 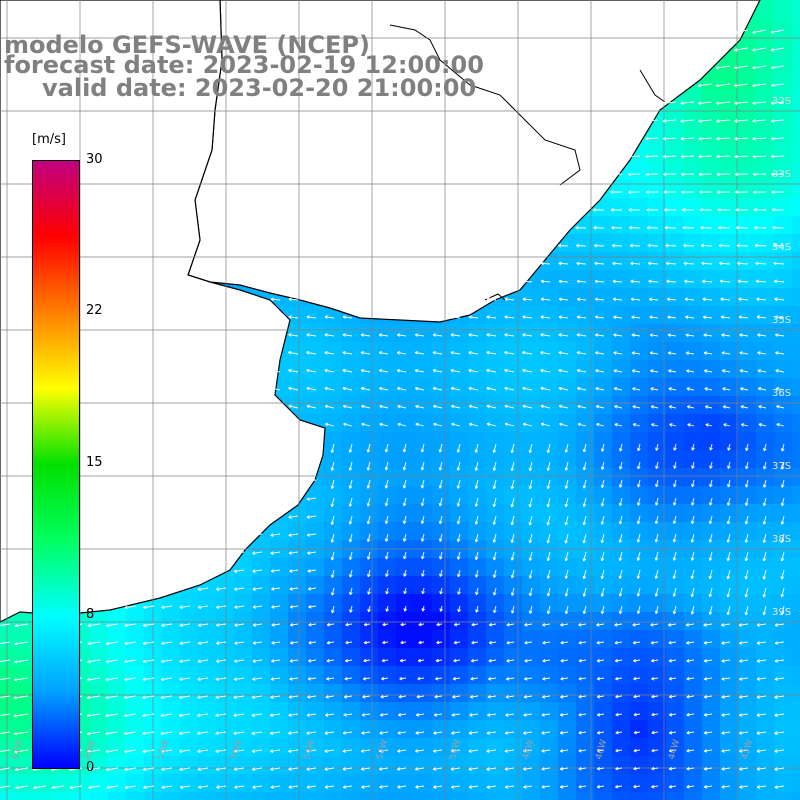 I want to click on latitude-label: 32S, so click(x=781, y=101).